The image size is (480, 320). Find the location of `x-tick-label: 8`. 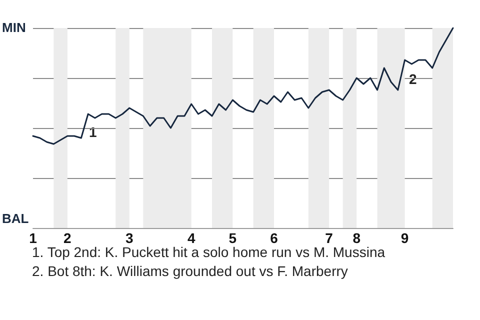

x-tick-label: 8 is located at coordinates (356, 238).